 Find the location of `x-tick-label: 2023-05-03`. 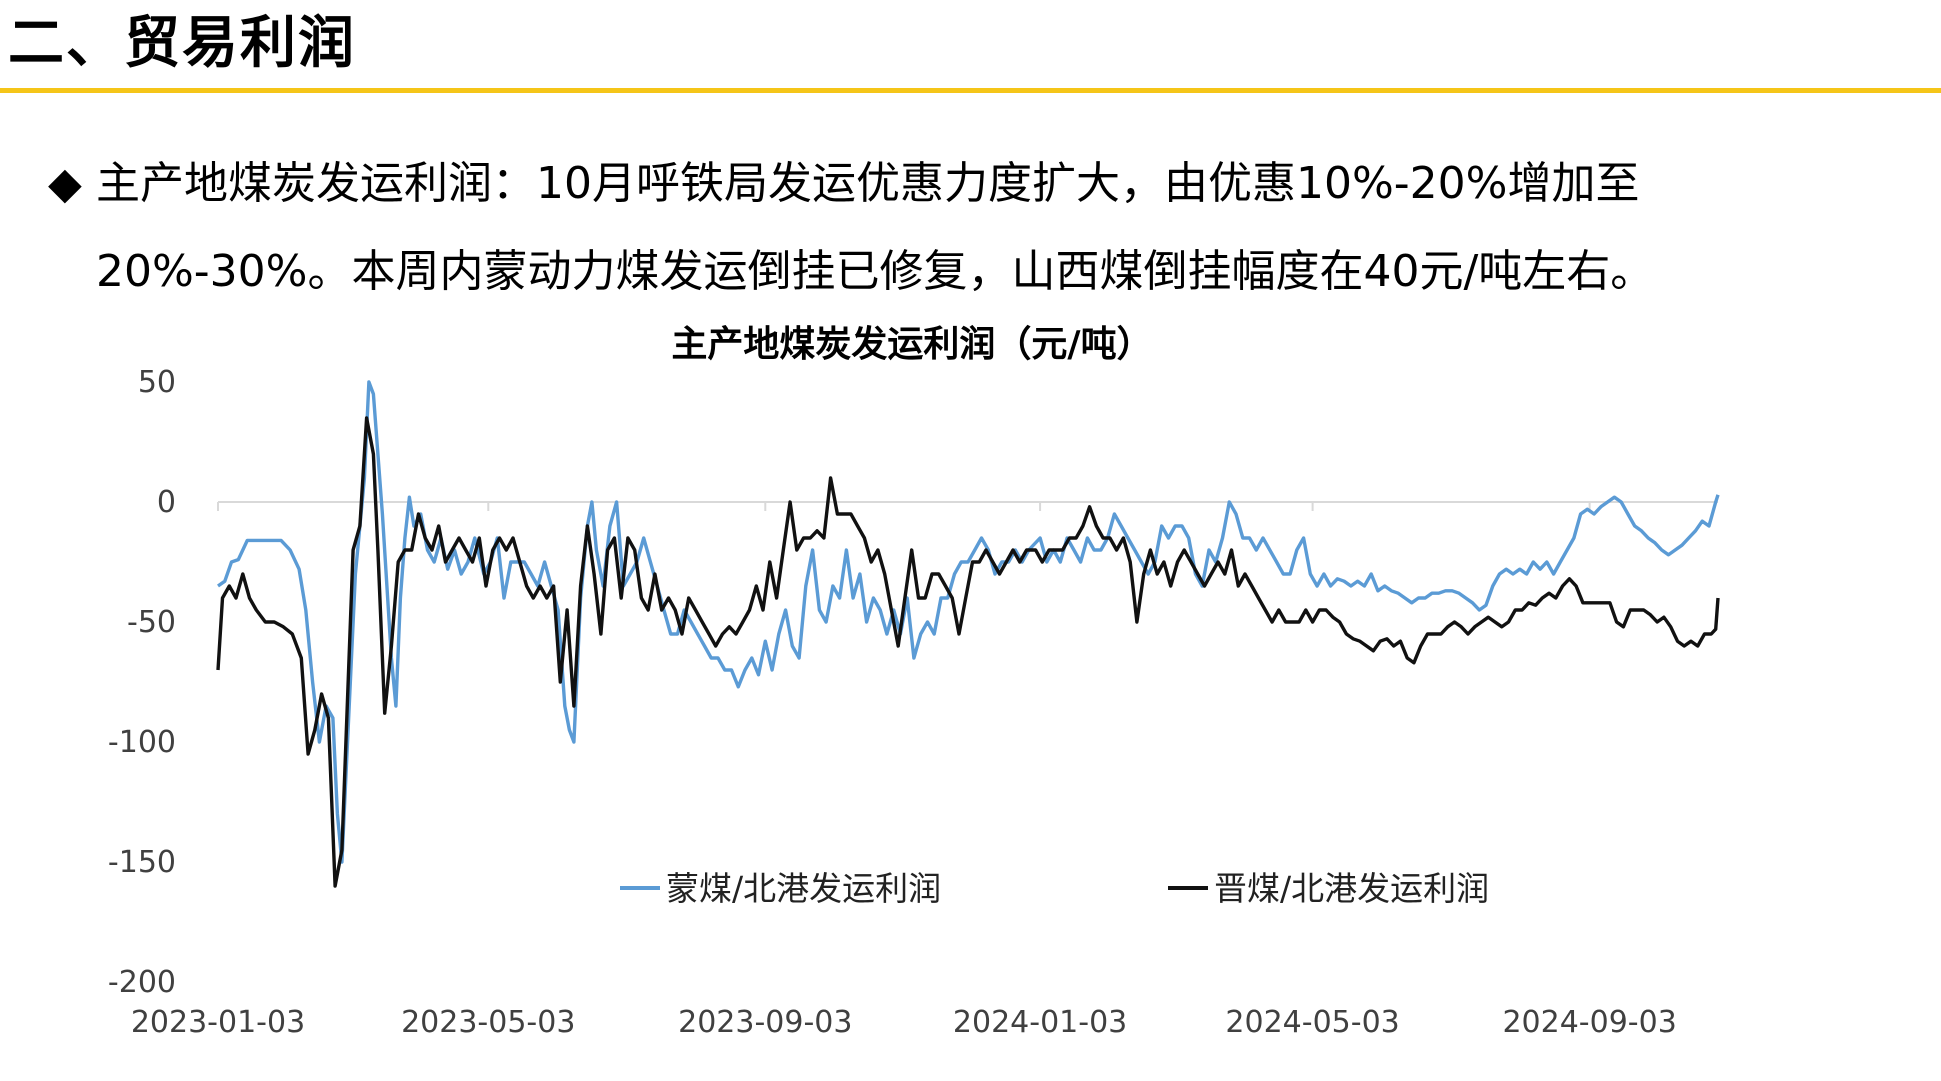

x-tick-label: 2023-05-03 is located at coordinates (488, 1022).